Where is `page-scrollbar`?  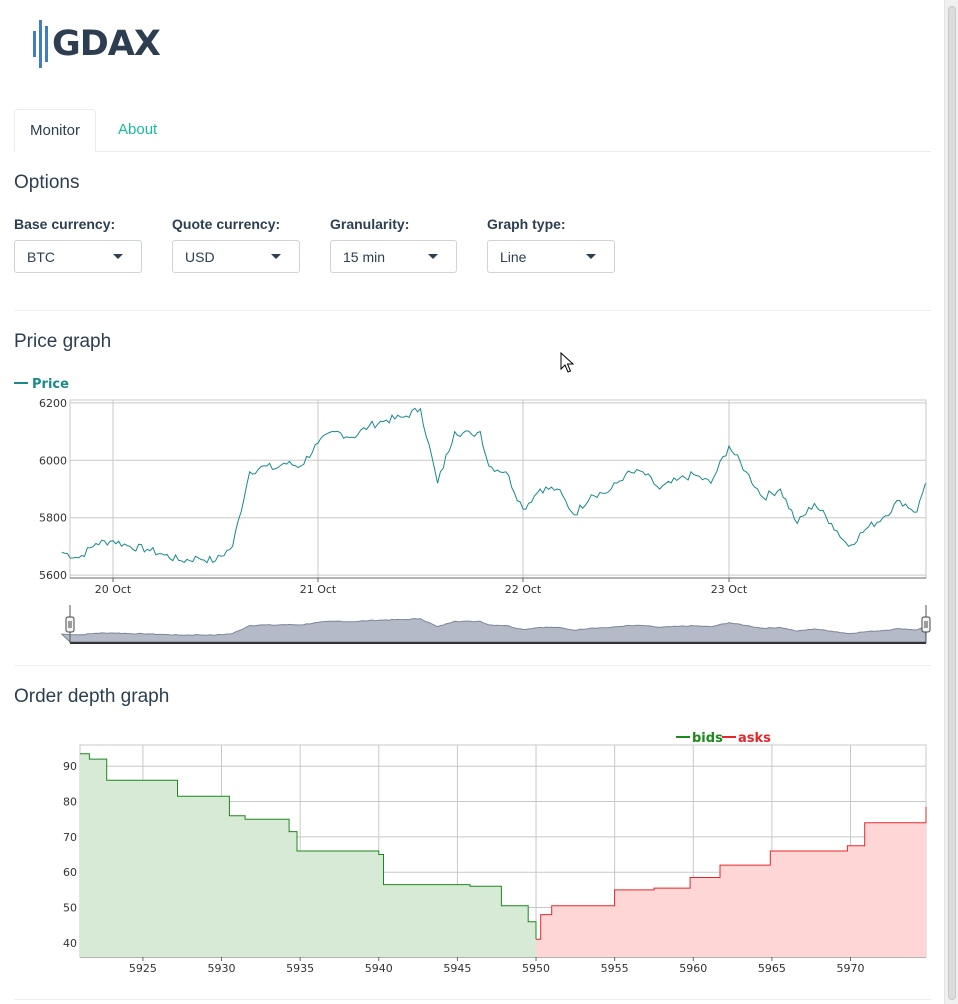
page-scrollbar is located at coordinates (951, 502).